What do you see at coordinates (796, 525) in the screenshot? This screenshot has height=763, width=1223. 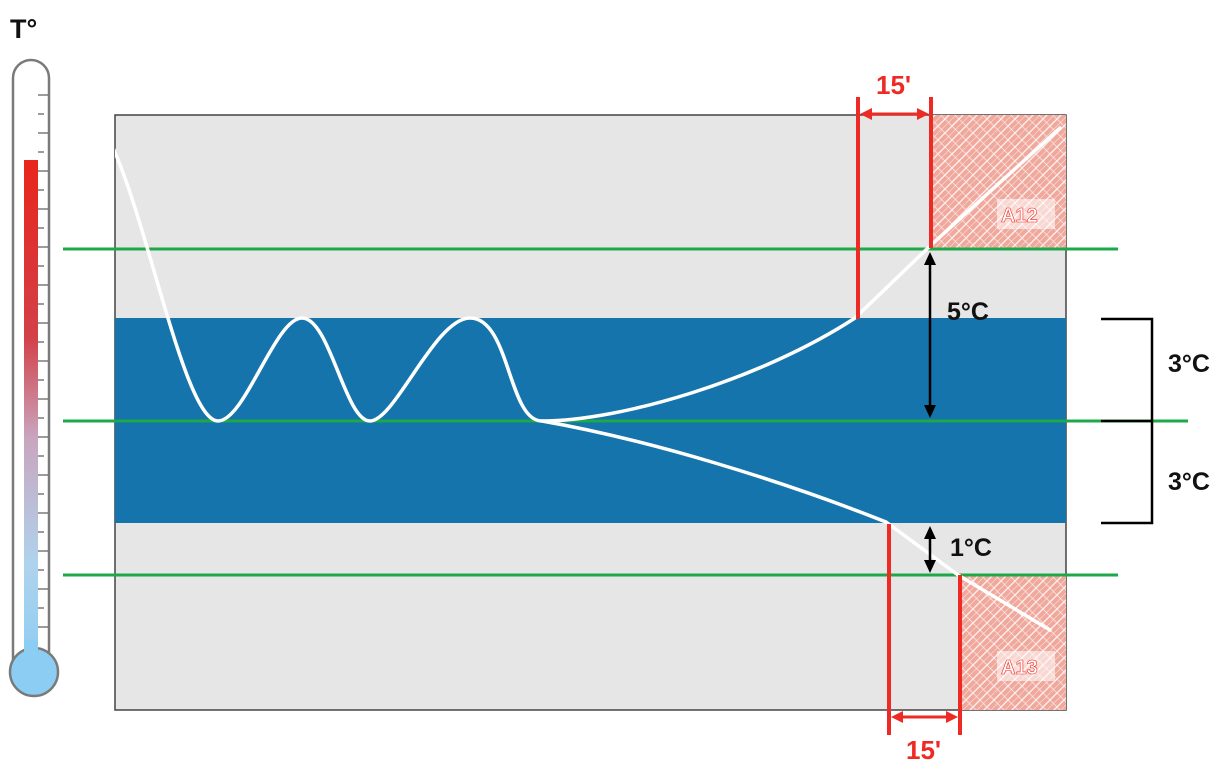 I see `temperature-curve-lower` at bounding box center [796, 525].